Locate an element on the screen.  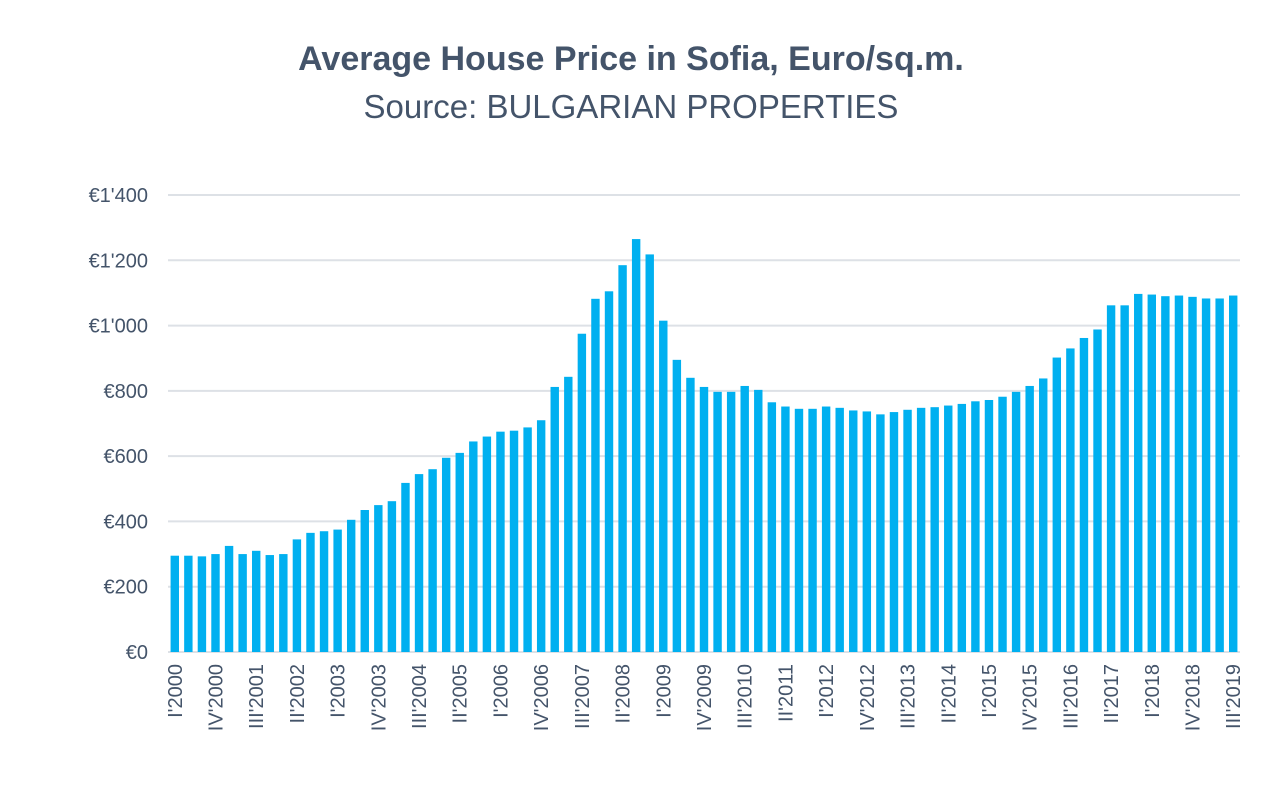
x-tick-label: IV'2006 is located at coordinates (542, 697).